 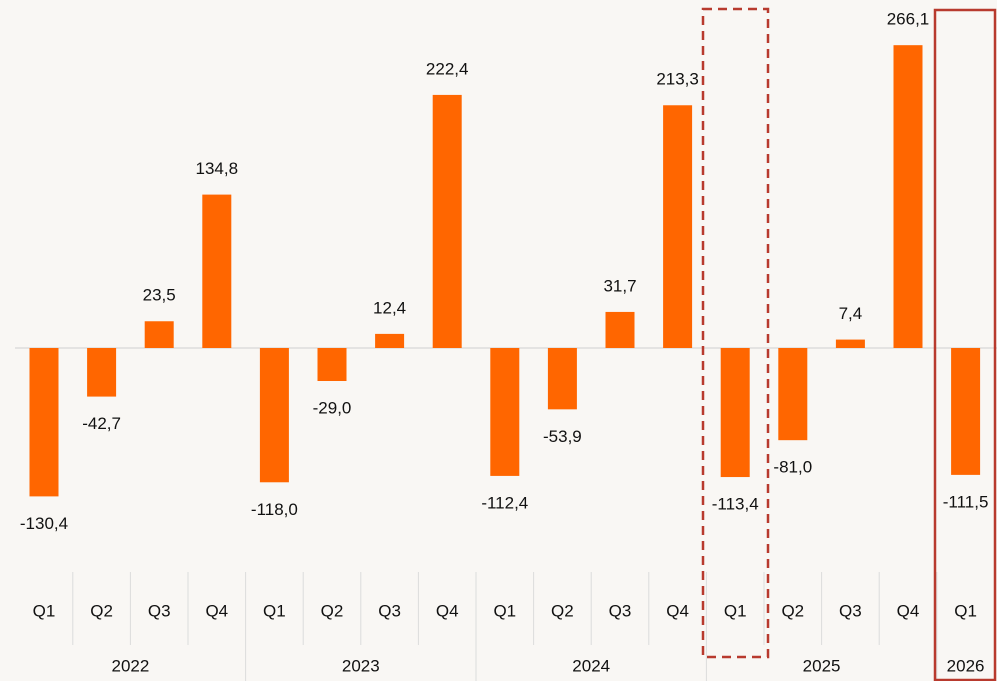 I want to click on data-label: -29,0, so click(x=332, y=407).